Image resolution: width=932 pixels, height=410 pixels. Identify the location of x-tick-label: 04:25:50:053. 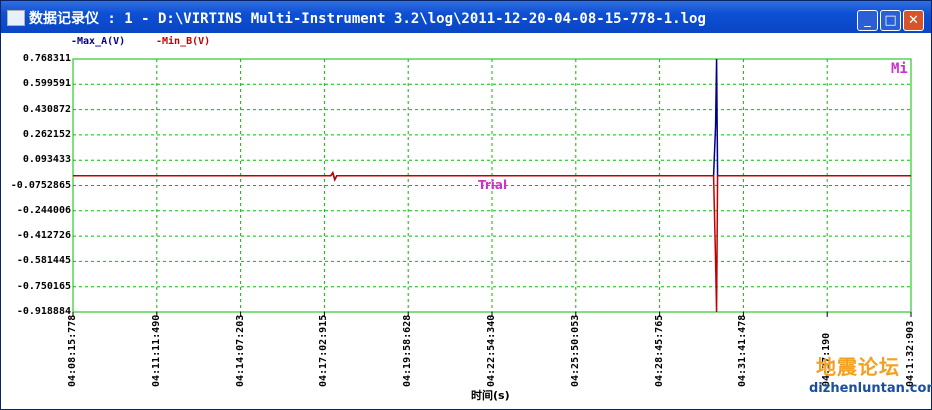
(575, 350).